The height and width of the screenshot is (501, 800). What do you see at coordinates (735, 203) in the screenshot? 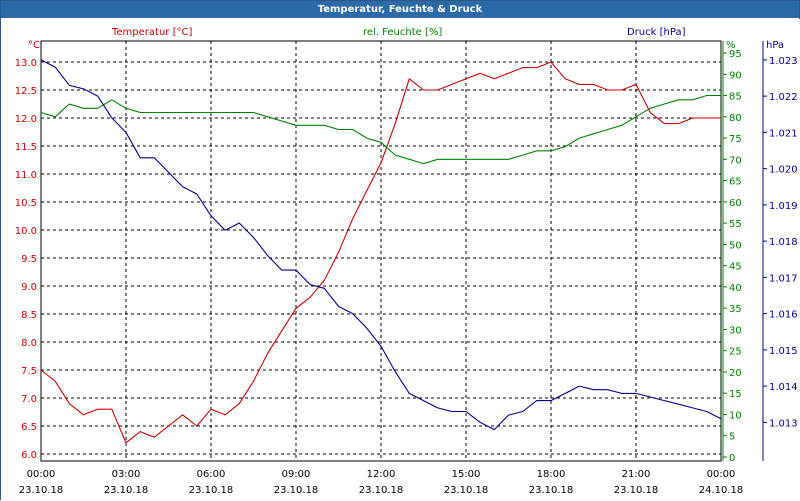
I see `hum-axis-tick: 60` at bounding box center [735, 203].